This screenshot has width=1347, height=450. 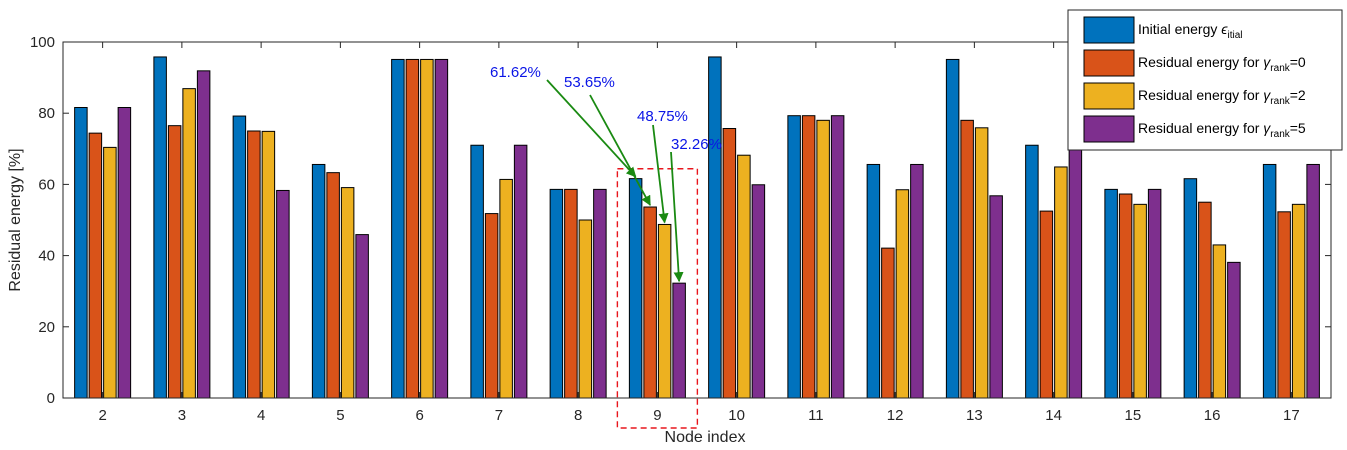 What do you see at coordinates (499, 415) in the screenshot?
I see `x-tick-label: 7` at bounding box center [499, 415].